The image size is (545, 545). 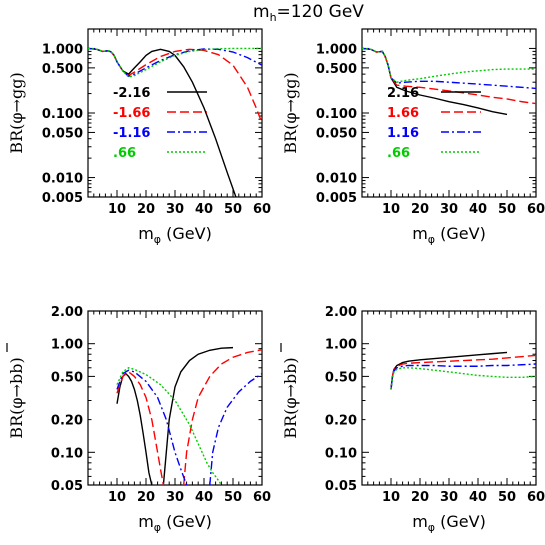 I want to click on legend-label: -1.16, so click(x=131, y=133).